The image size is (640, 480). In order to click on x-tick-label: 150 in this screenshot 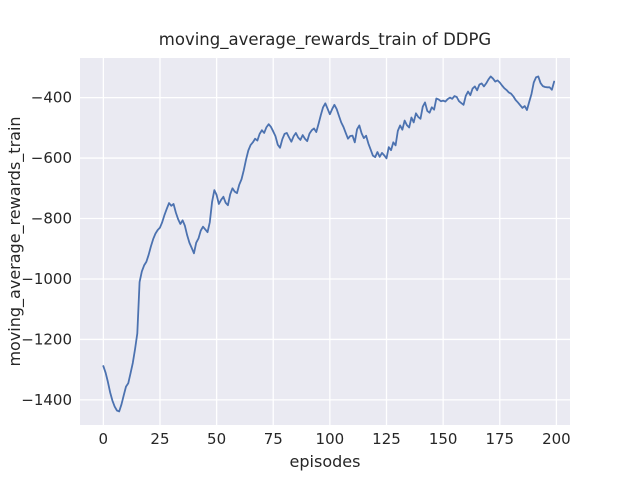, I will do `click(443, 439)`.